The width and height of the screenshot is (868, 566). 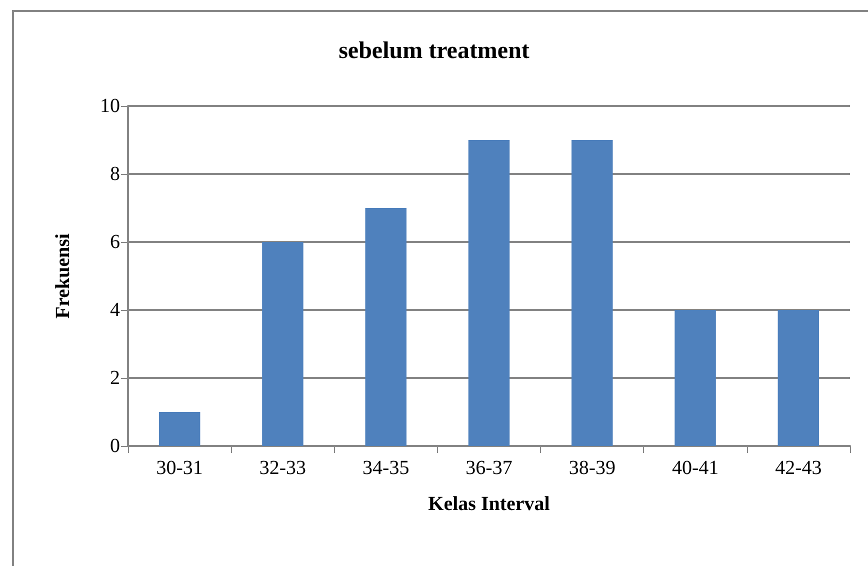 What do you see at coordinates (115, 310) in the screenshot?
I see `y-tick-label: 4` at bounding box center [115, 310].